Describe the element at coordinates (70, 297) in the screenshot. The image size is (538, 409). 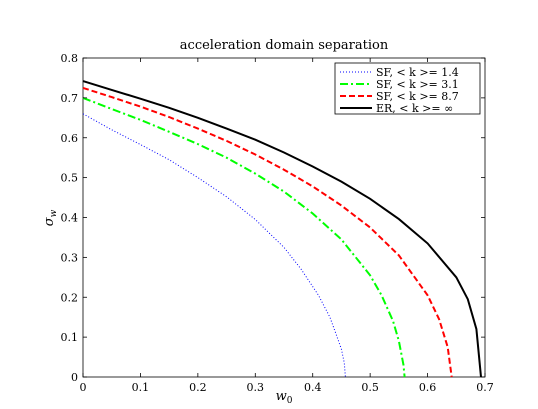
I see `y-tick-label: 0.2` at that location.